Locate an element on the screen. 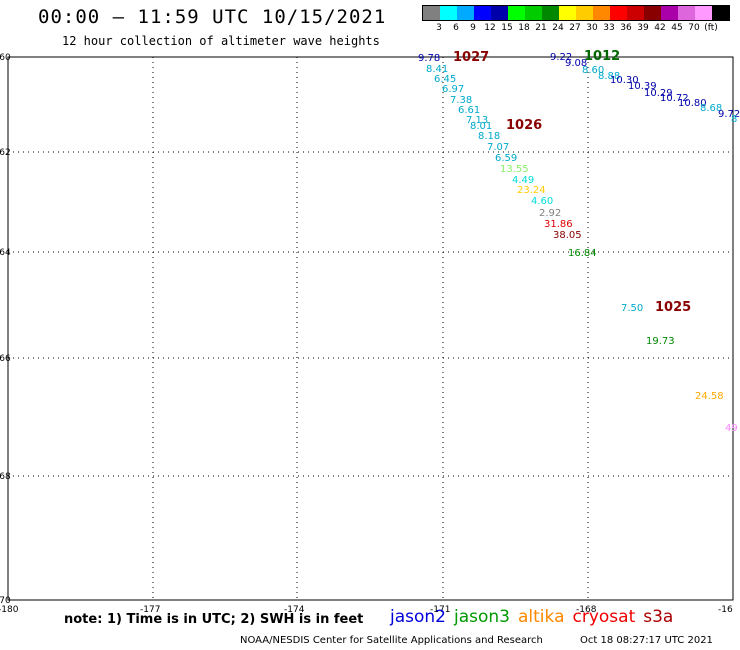 This screenshot has height=650, width=740. wave-height-value: 9.22 is located at coordinates (561, 57).